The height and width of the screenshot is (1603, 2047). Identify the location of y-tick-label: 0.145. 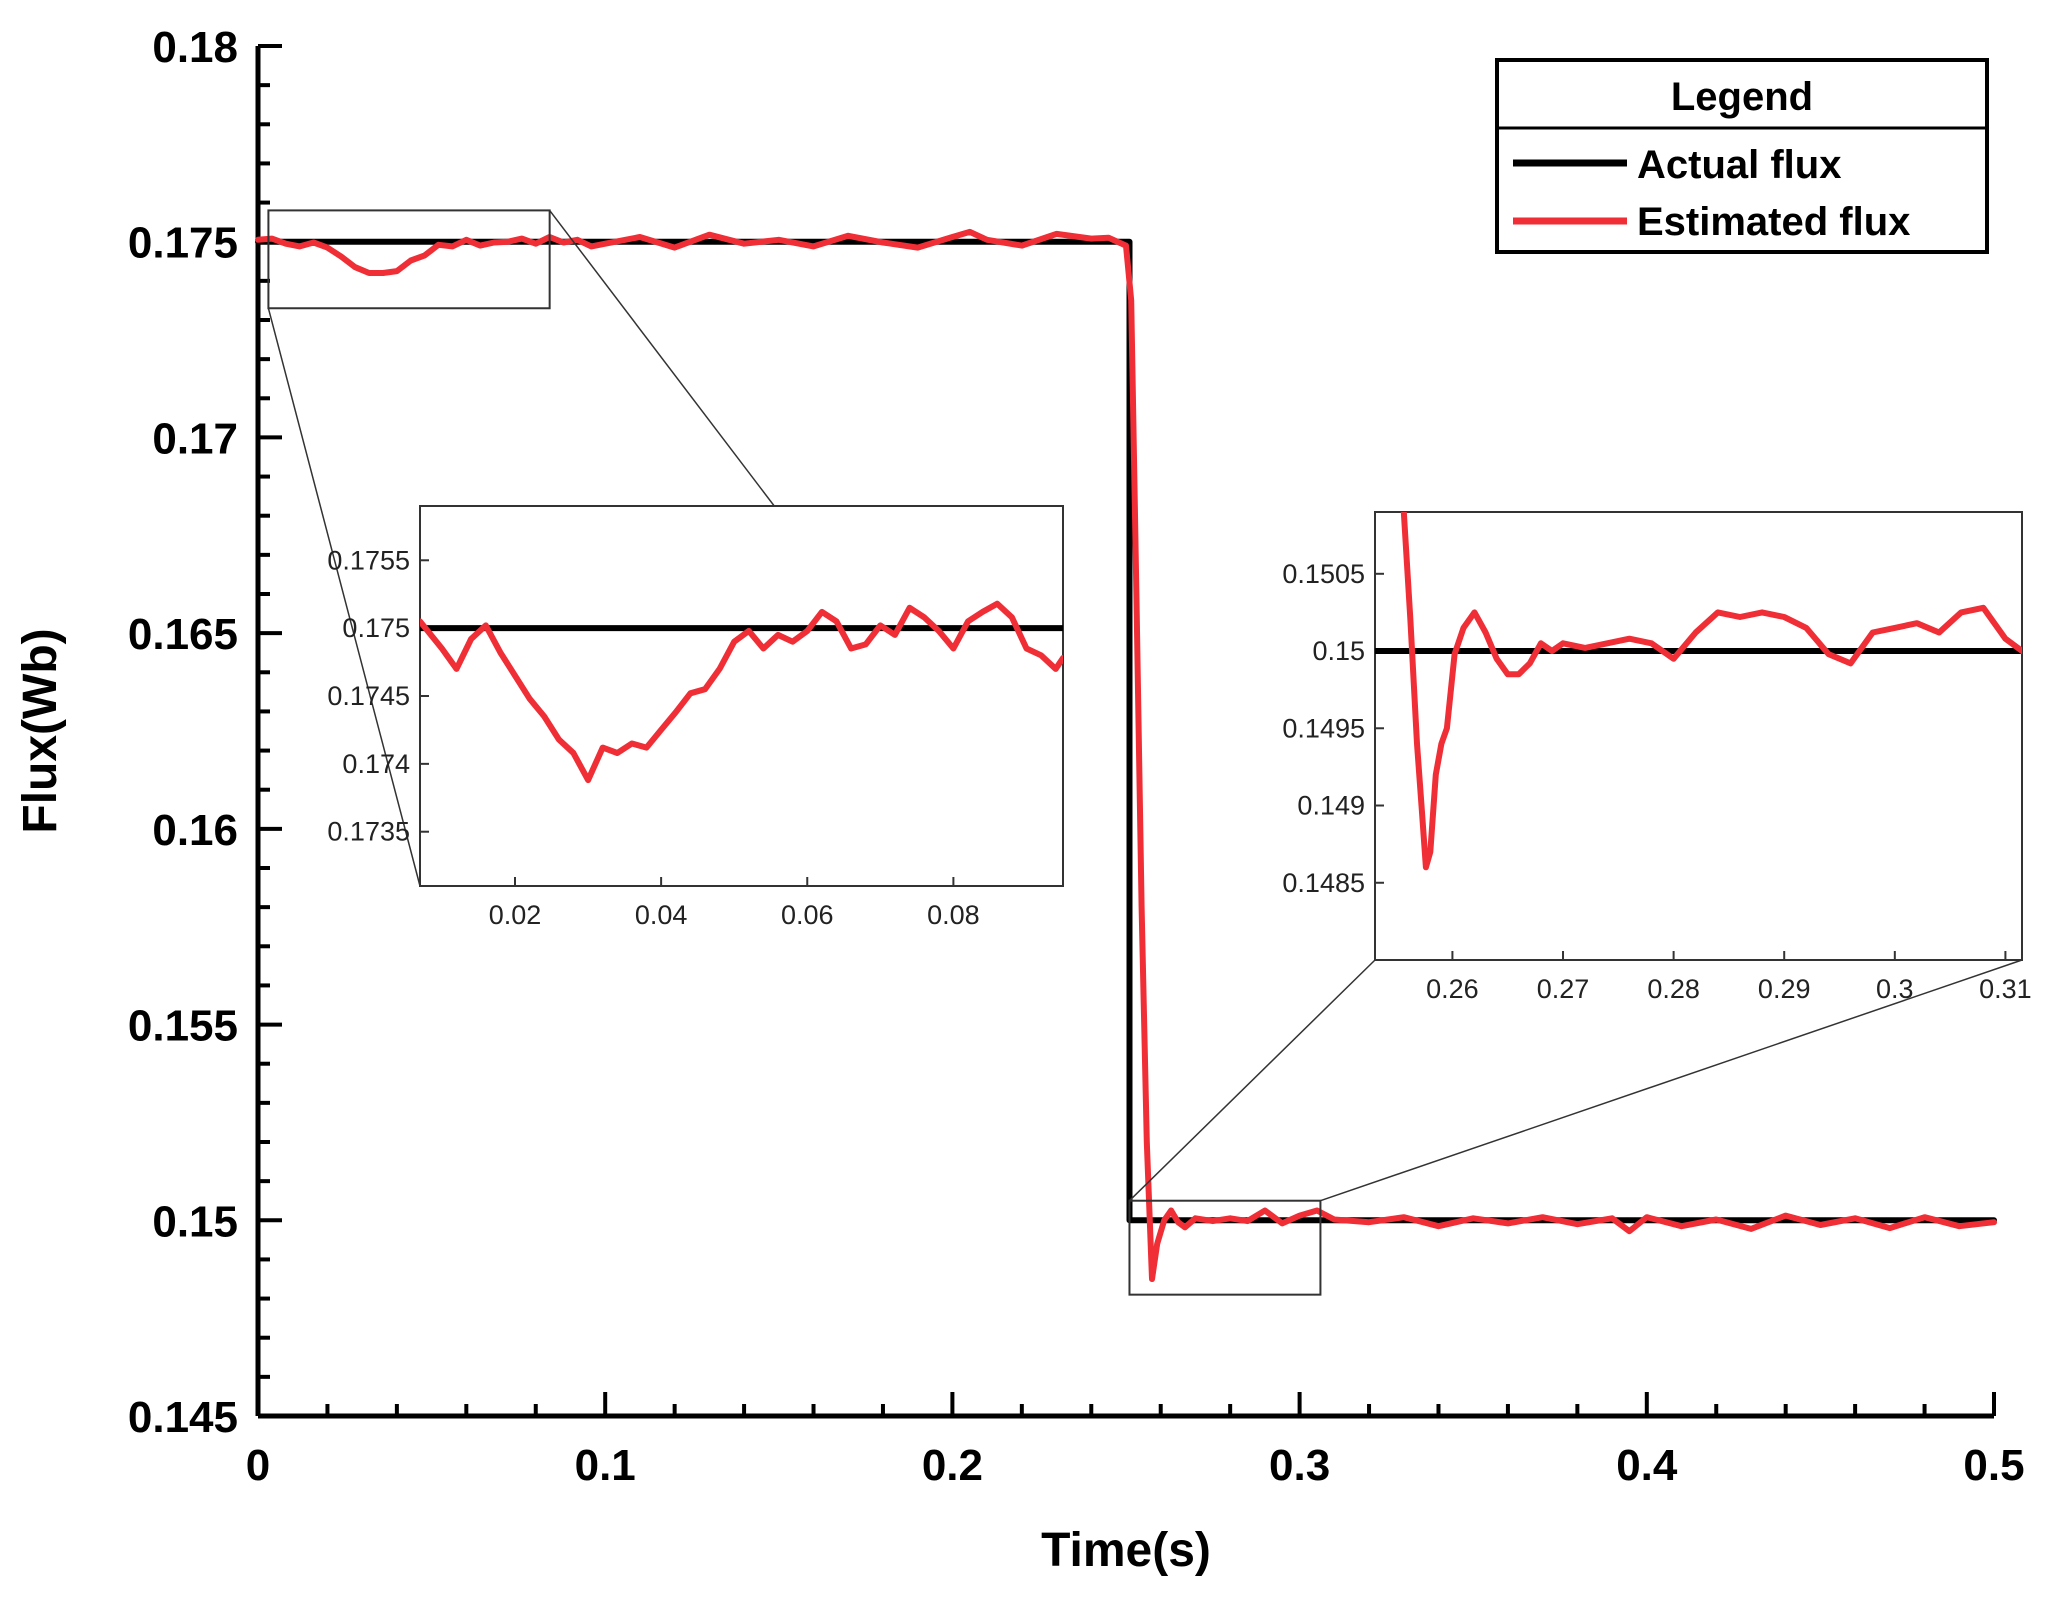
(183, 1417).